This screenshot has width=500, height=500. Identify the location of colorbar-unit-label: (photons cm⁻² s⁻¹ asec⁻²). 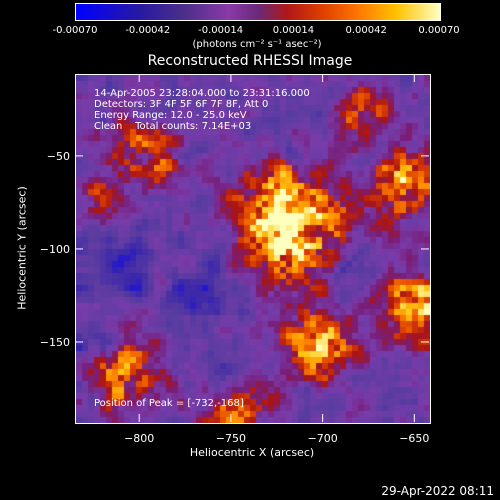
(257, 44).